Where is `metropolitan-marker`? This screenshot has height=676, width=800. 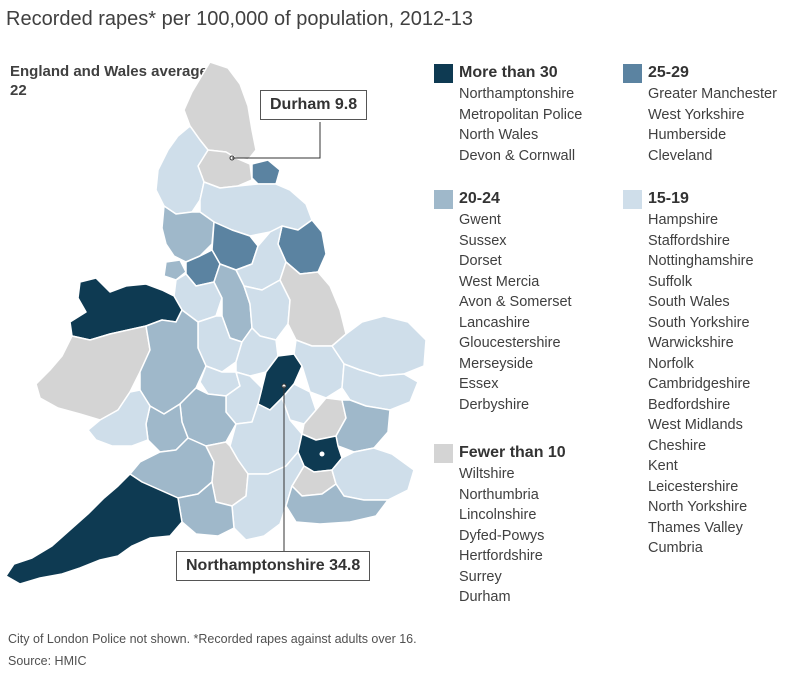
metropolitan-marker is located at coordinates (322, 454).